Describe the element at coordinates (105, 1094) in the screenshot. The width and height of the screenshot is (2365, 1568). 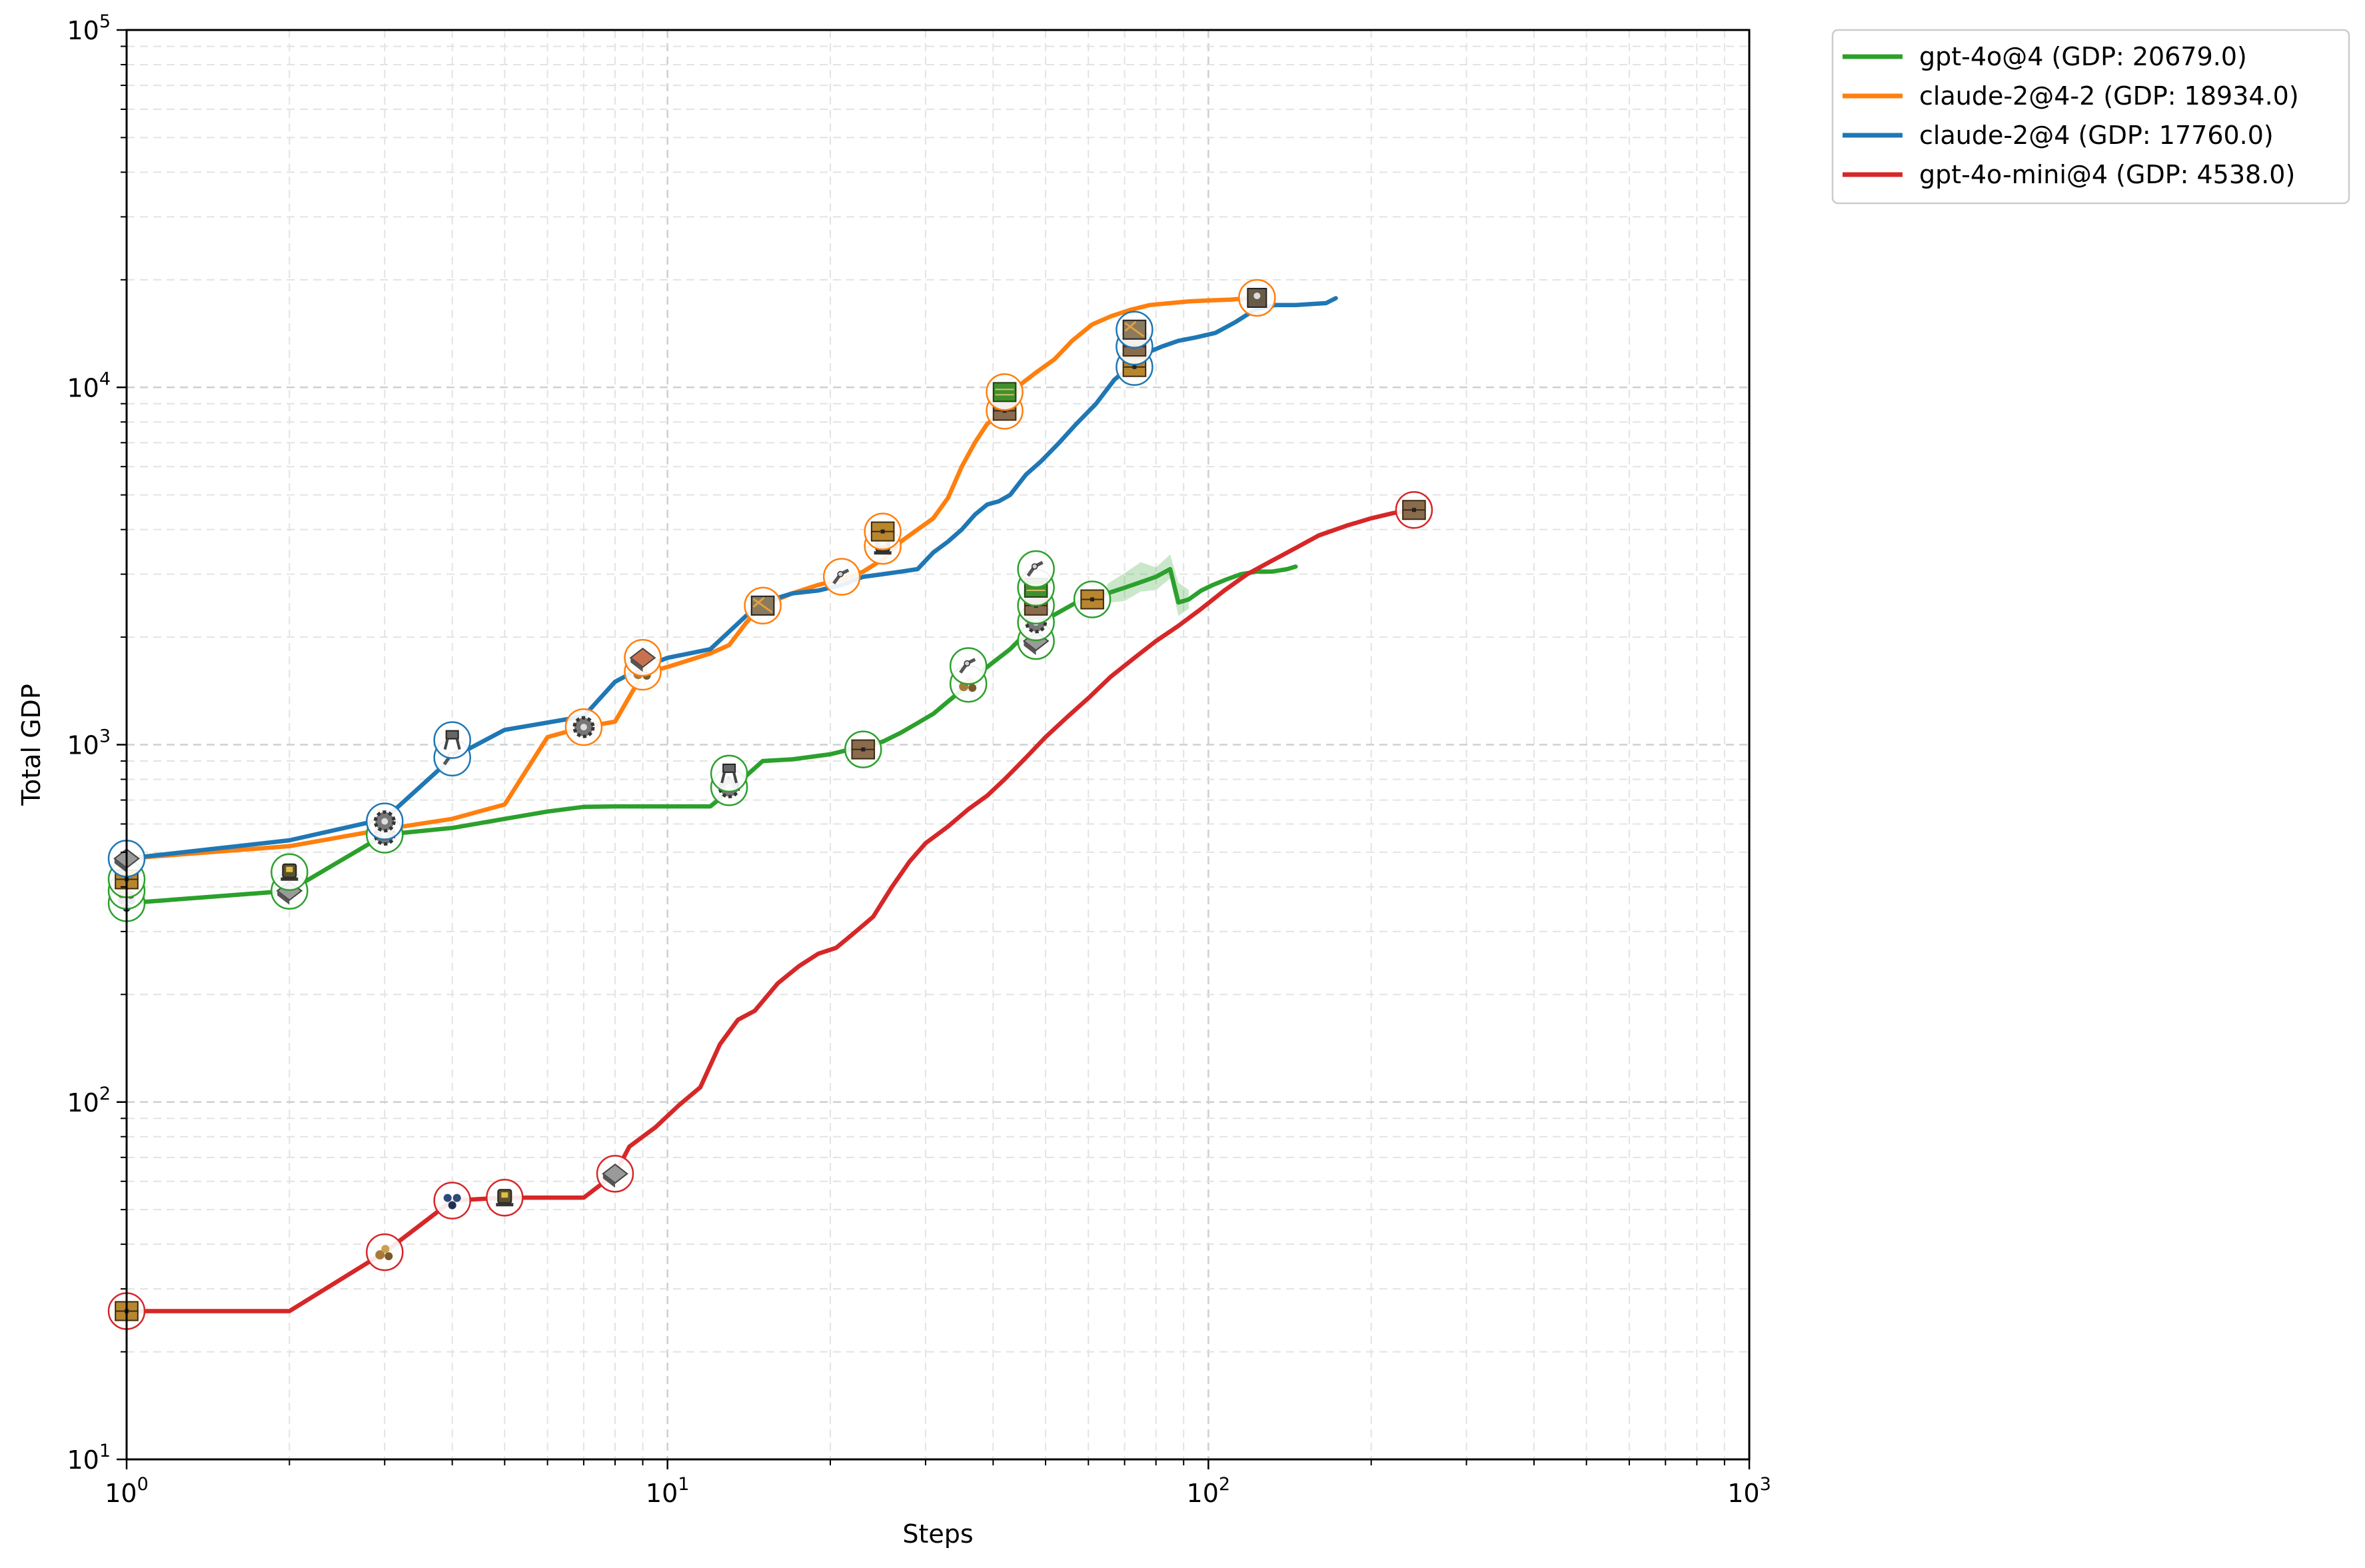
I see `y-tick-label-exponent: 2` at that location.